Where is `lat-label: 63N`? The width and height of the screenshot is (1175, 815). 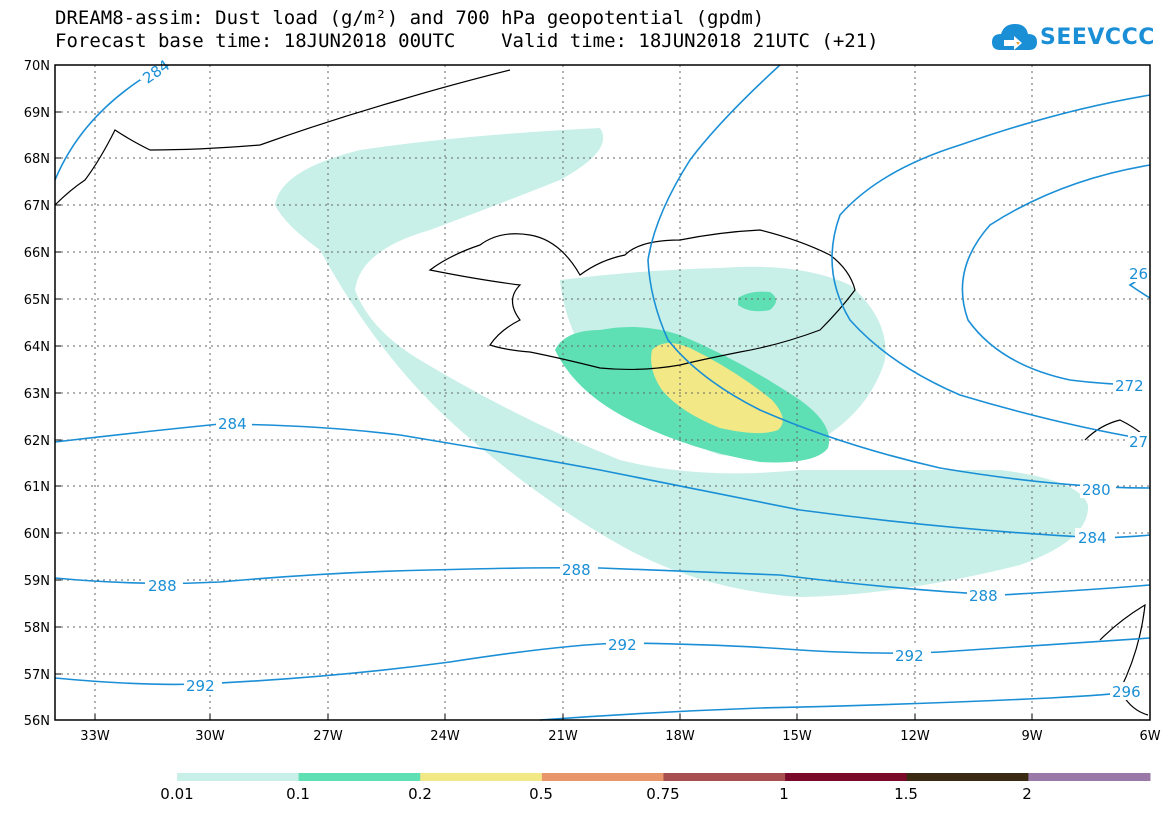
lat-label: 63N is located at coordinates (37, 394).